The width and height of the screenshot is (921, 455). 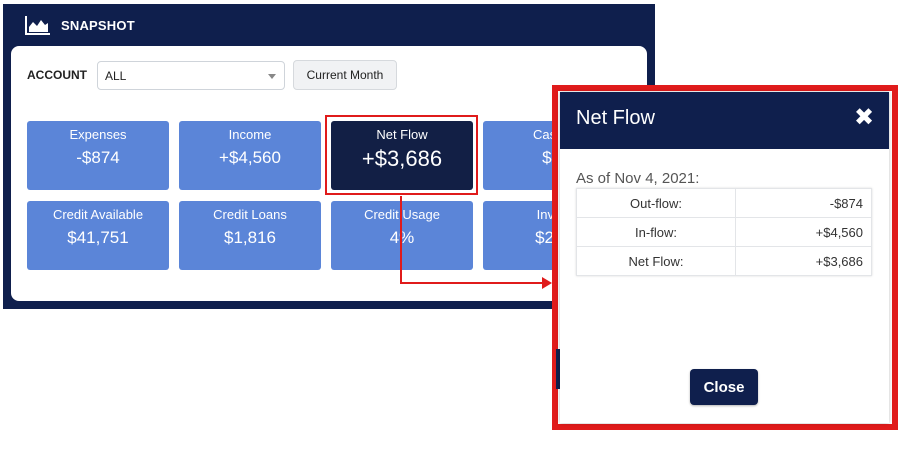 What do you see at coordinates (724, 387) in the screenshot?
I see `close-button: Close` at bounding box center [724, 387].